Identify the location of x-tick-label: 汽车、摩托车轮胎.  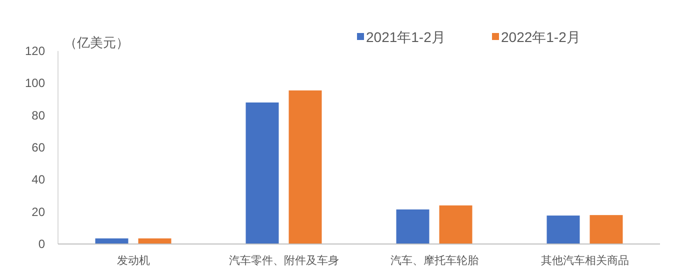
(434, 260).